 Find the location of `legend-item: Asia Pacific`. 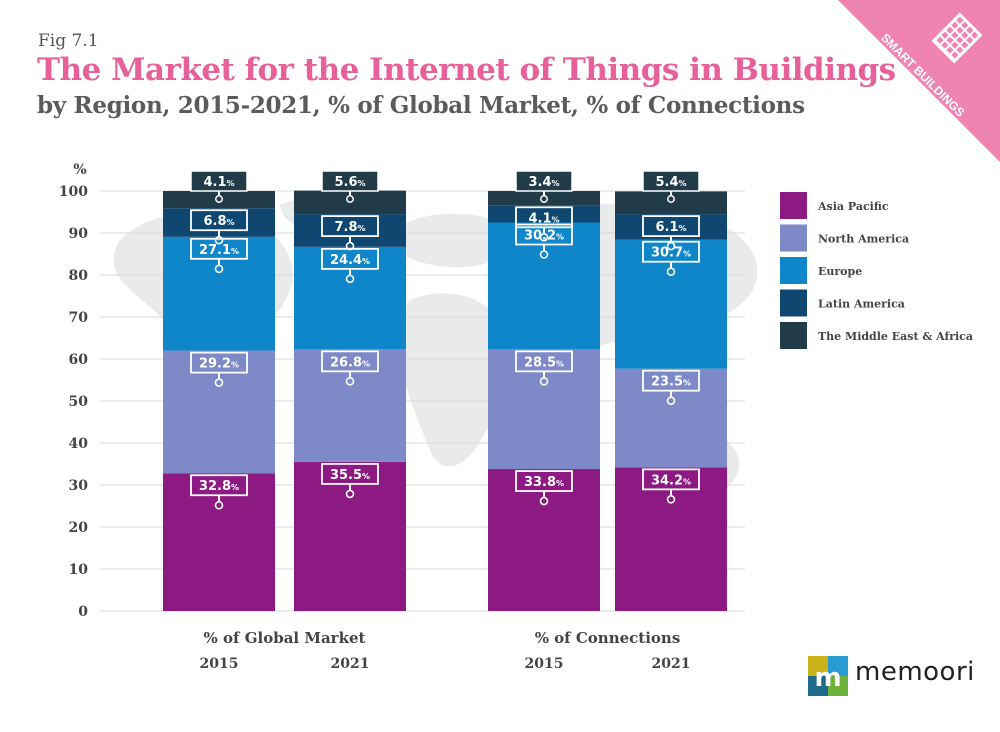

legend-item: Asia Pacific is located at coordinates (834, 205).